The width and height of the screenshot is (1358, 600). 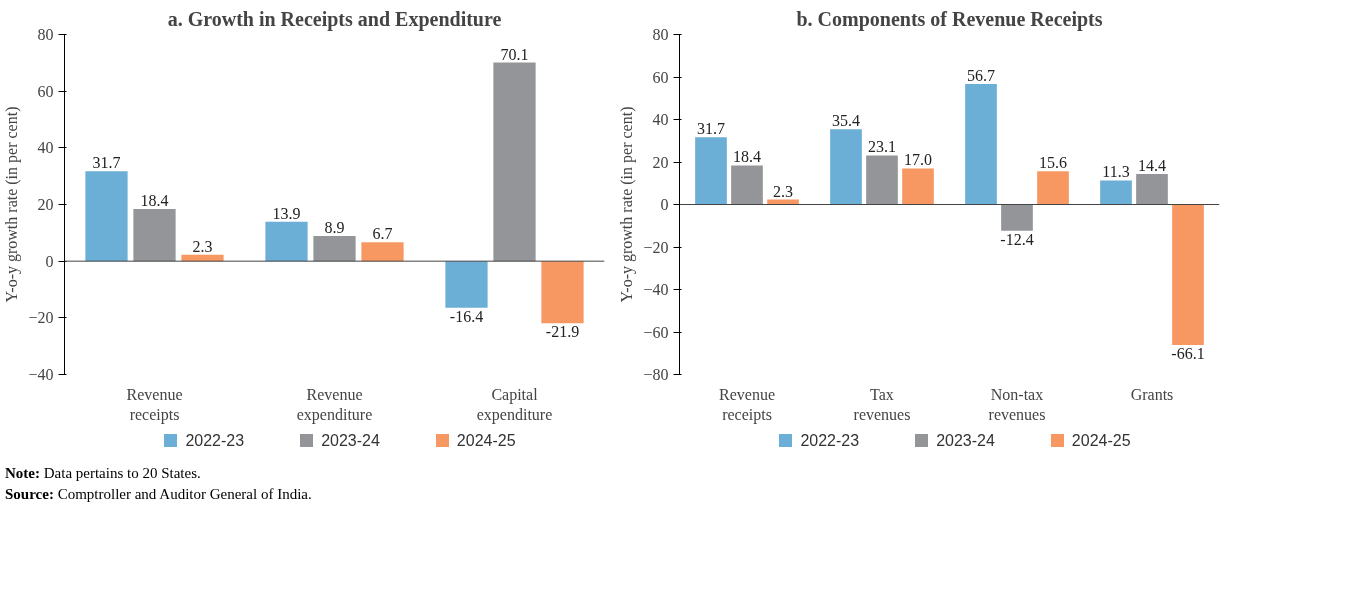 I want to click on x-tick-label: Non-tax revenues, so click(x=1017, y=404).